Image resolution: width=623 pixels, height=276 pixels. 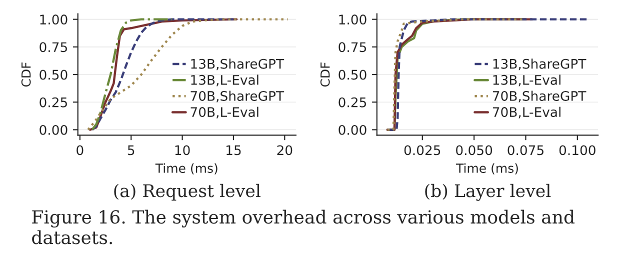 I want to click on text: (b) Layer level, so click(x=488, y=192).